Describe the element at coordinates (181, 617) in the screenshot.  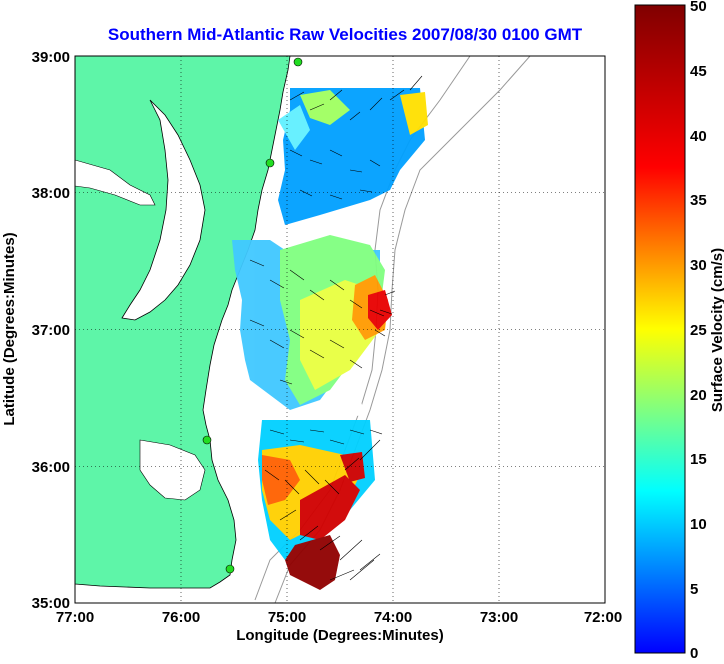
I see `x-tick-label: 76:00` at that location.